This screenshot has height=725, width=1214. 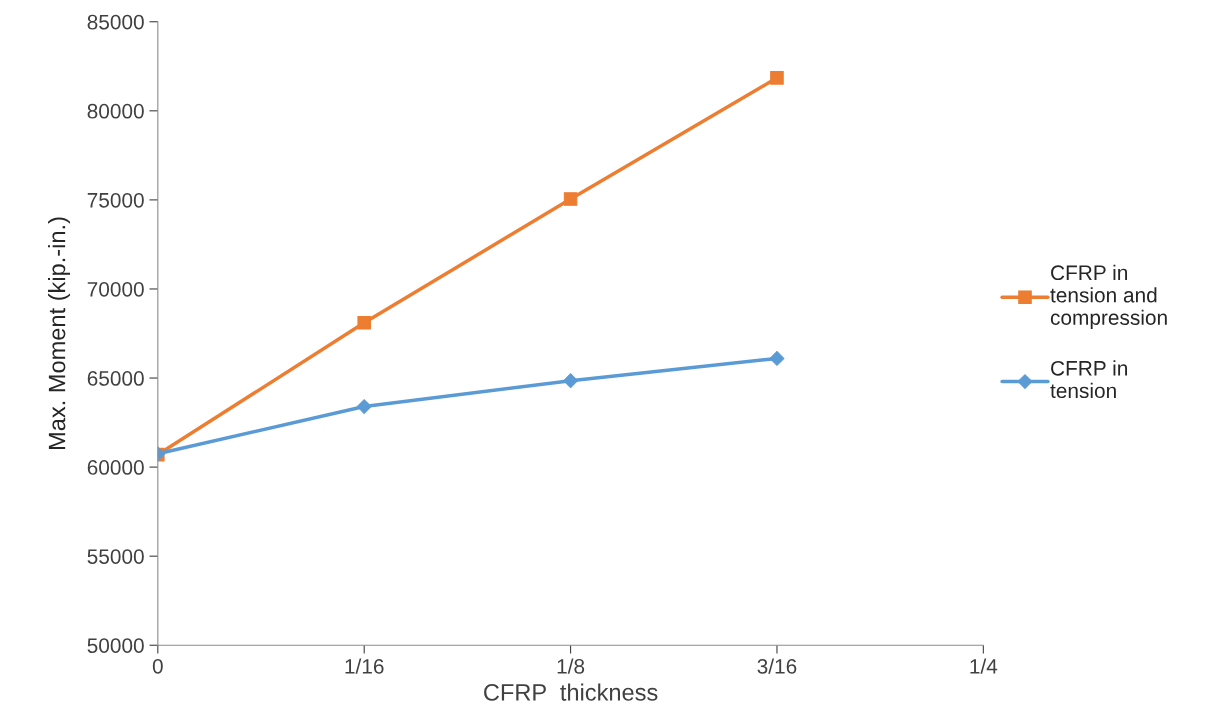 What do you see at coordinates (571, 692) in the screenshot?
I see `x-axis-title: CFRP thickness` at bounding box center [571, 692].